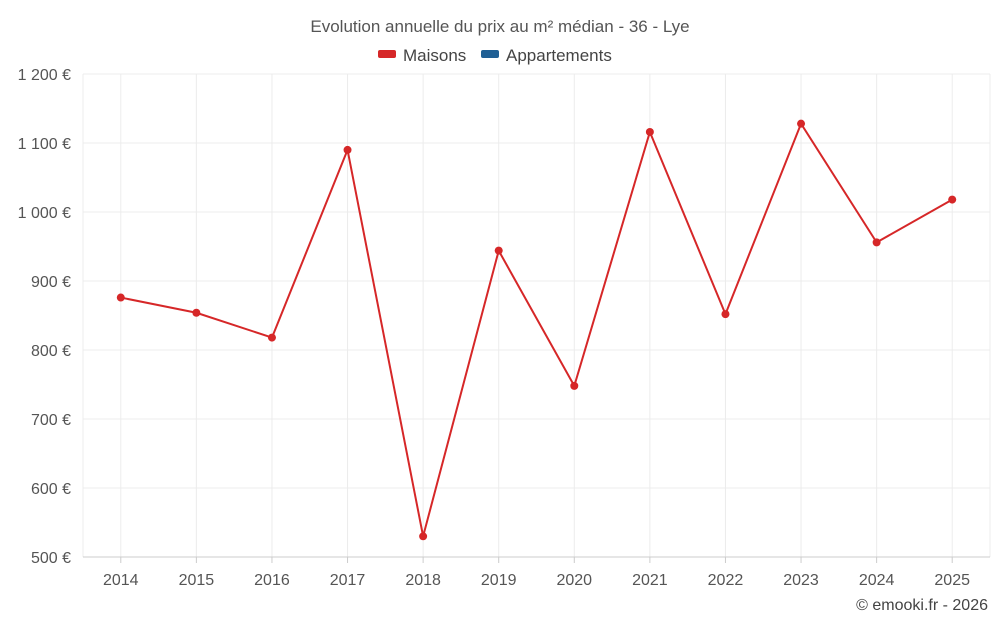 This screenshot has width=1000, height=625. Describe the element at coordinates (952, 199) in the screenshot. I see `data-point-maisons-2025` at that location.